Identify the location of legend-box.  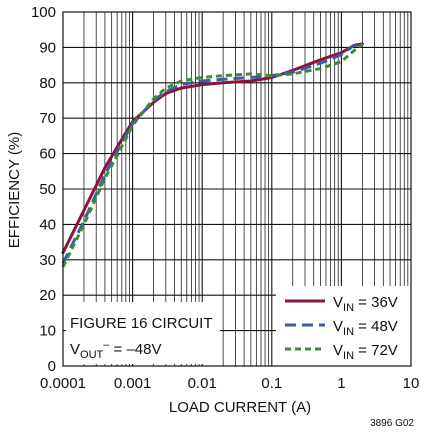
(346, 326).